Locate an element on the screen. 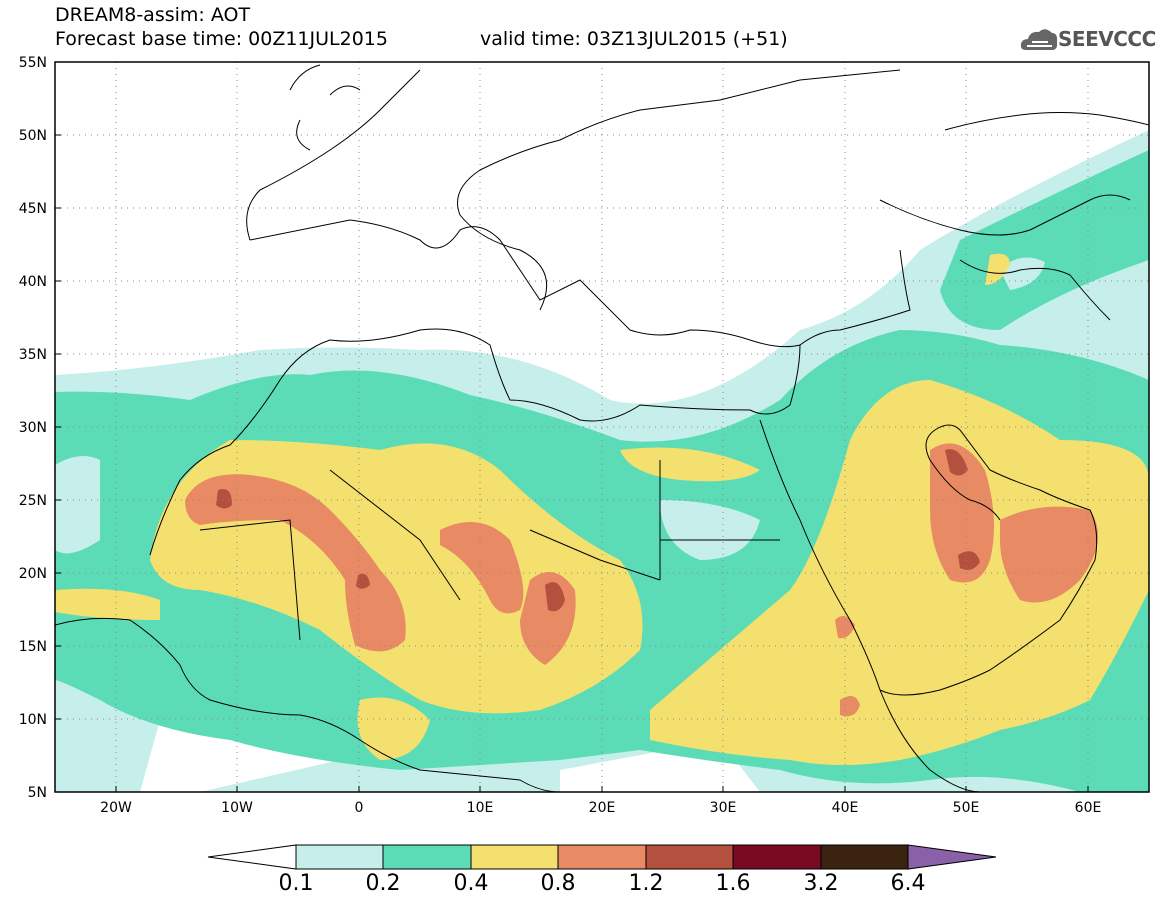  colorbar-label: 0.1 is located at coordinates (296, 883).